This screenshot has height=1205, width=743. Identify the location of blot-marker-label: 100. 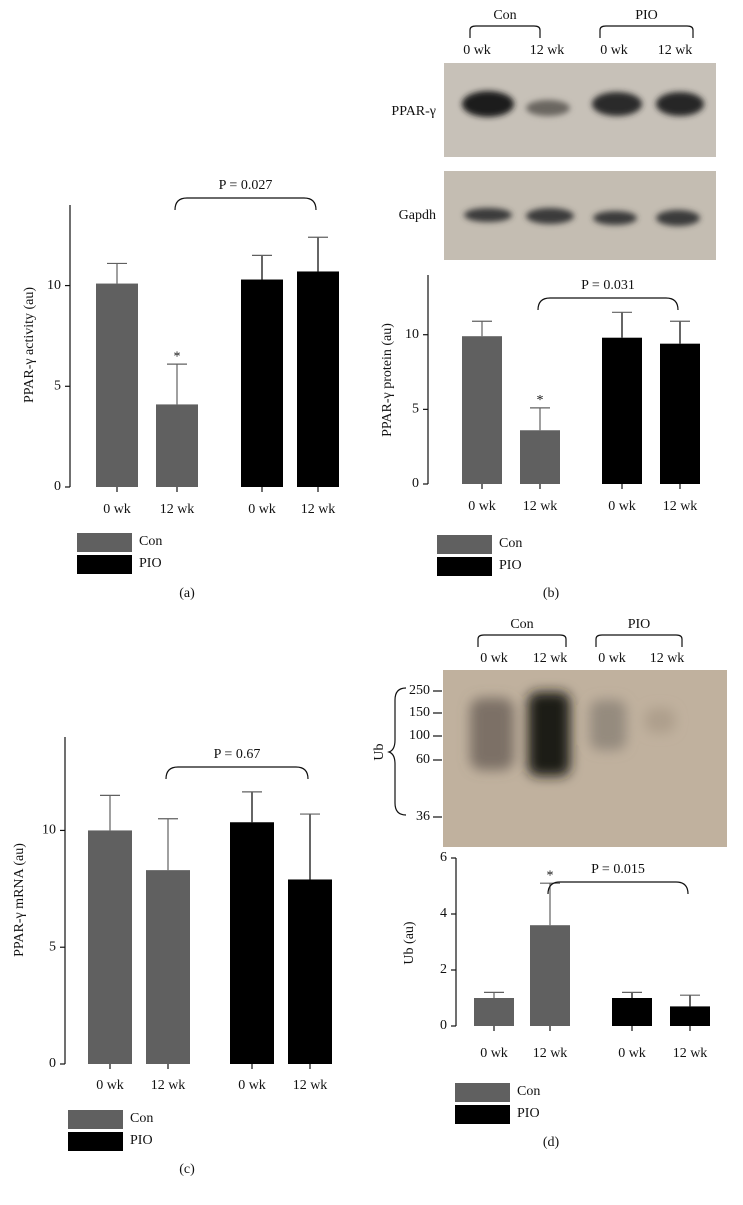
(419, 735).